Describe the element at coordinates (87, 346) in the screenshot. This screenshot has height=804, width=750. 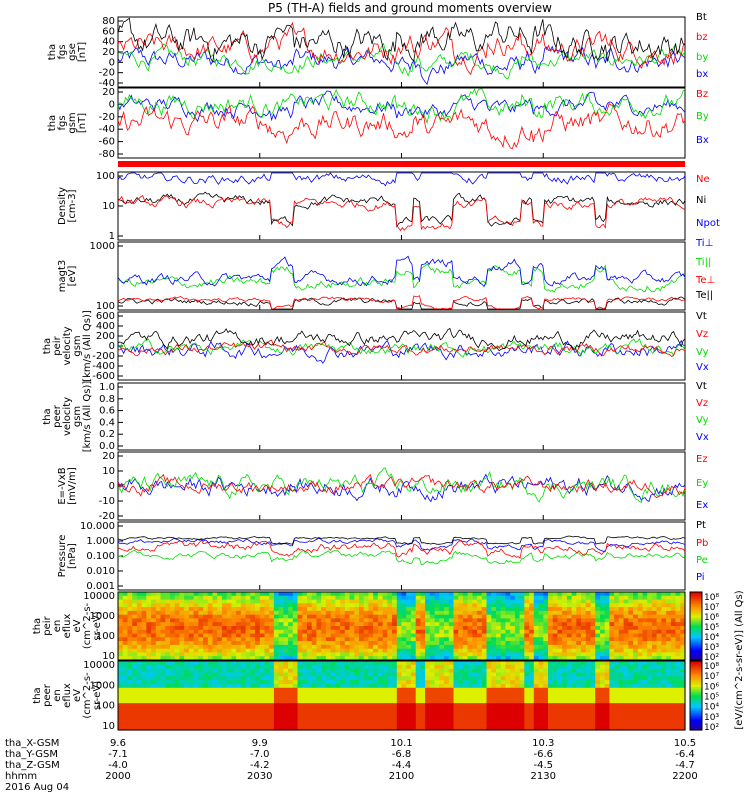
I see `y-axis-label: [km/s (All Qs)]` at that location.